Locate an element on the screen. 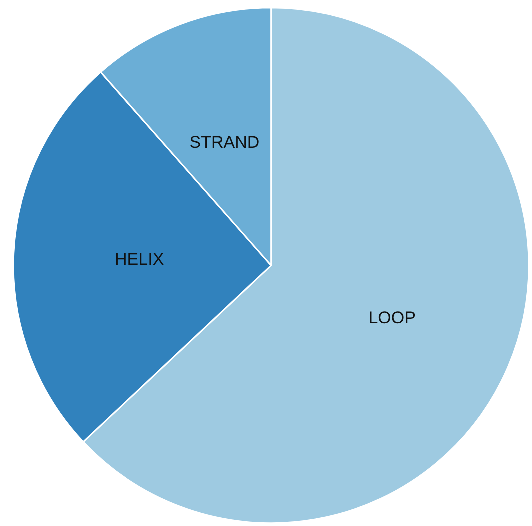 This screenshot has width=532, height=526. slice-label: HELIX is located at coordinates (139, 259).